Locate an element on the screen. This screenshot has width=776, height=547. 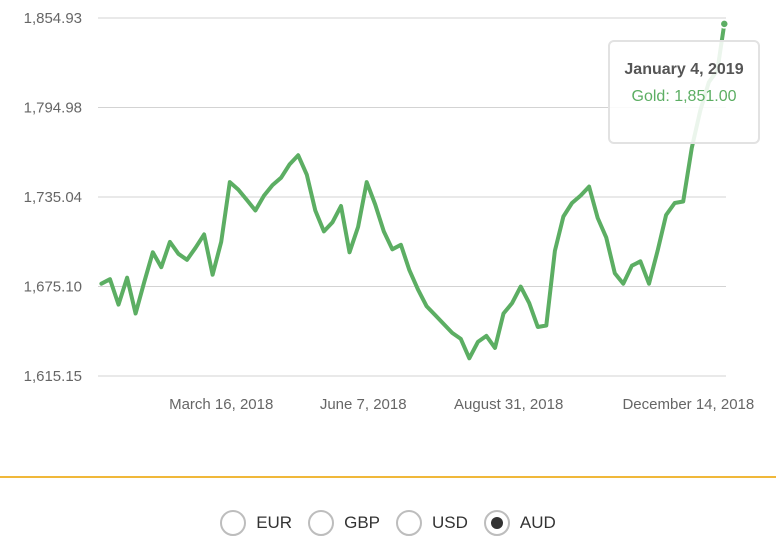
currency-option-gbp: GBP is located at coordinates (344, 523).